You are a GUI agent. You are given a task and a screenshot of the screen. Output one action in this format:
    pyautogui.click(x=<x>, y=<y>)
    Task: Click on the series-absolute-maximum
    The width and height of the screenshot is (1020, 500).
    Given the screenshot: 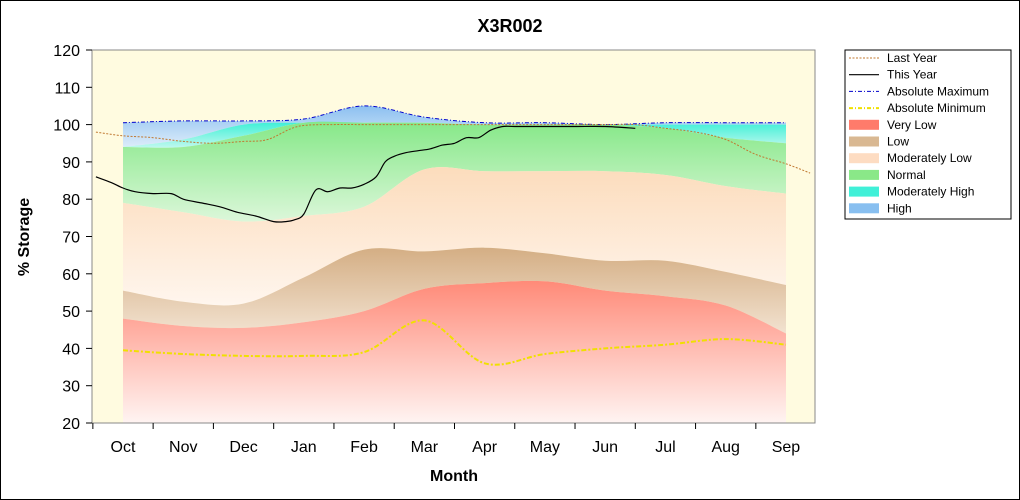 What is the action you would take?
    pyautogui.click(x=454, y=115)
    